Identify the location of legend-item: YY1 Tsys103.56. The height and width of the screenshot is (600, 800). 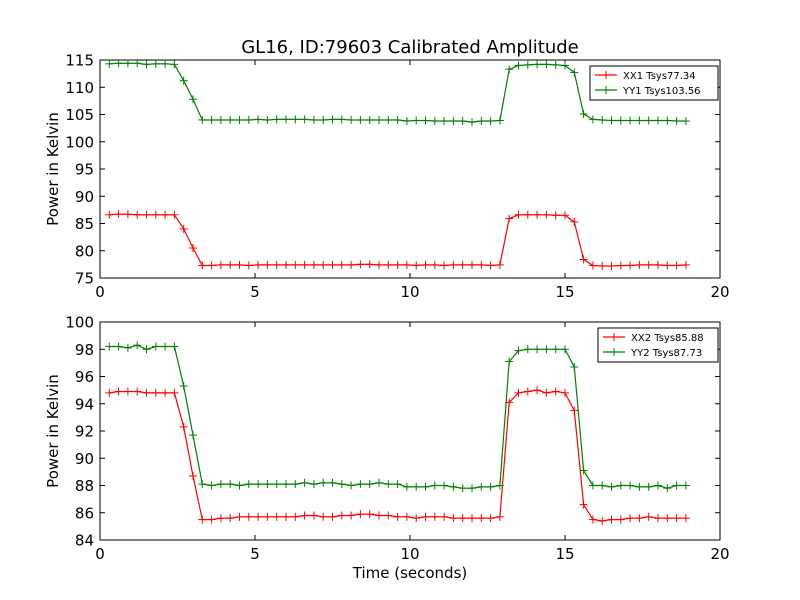
(648, 91).